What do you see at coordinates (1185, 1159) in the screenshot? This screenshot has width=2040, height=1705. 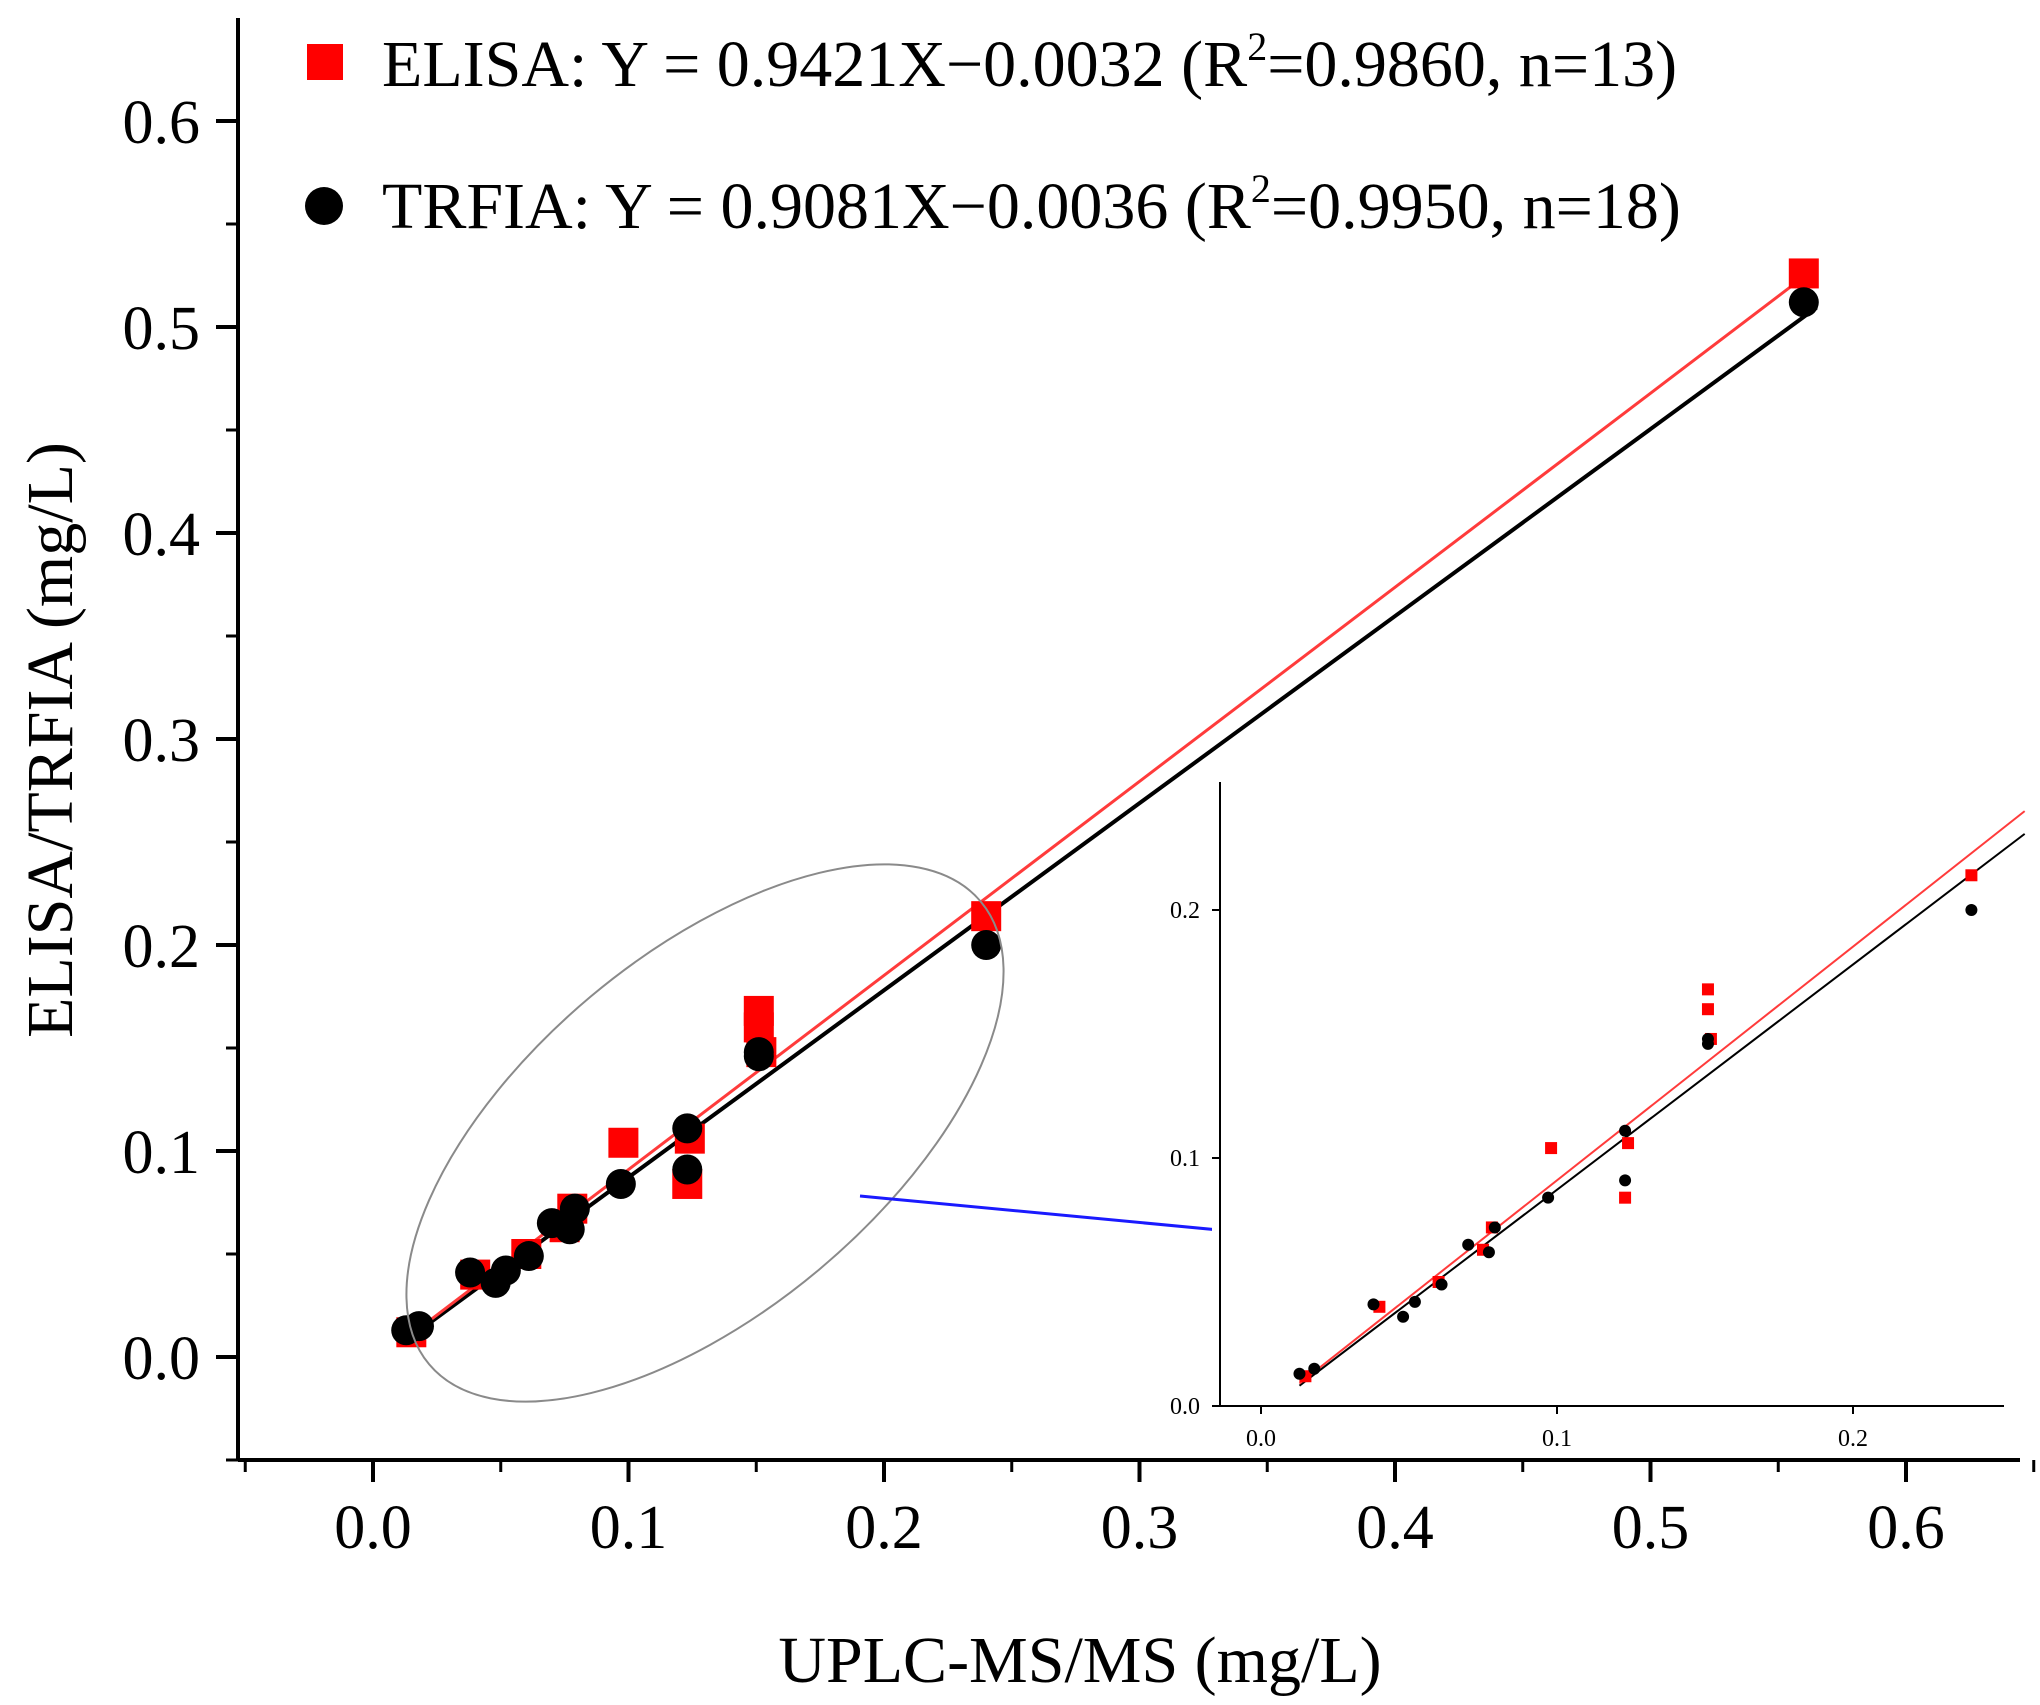 I see `inset-y-tick-label: 0.1` at bounding box center [1185, 1159].